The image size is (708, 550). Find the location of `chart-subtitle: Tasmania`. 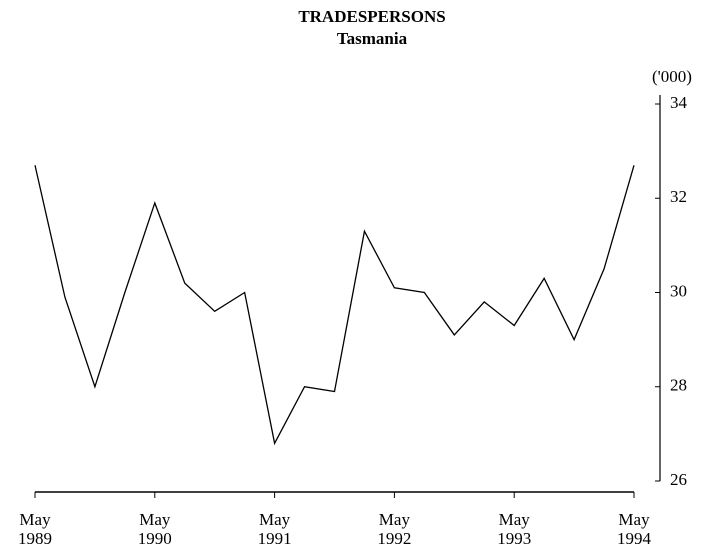

chart-subtitle: Tasmania is located at coordinates (372, 38).